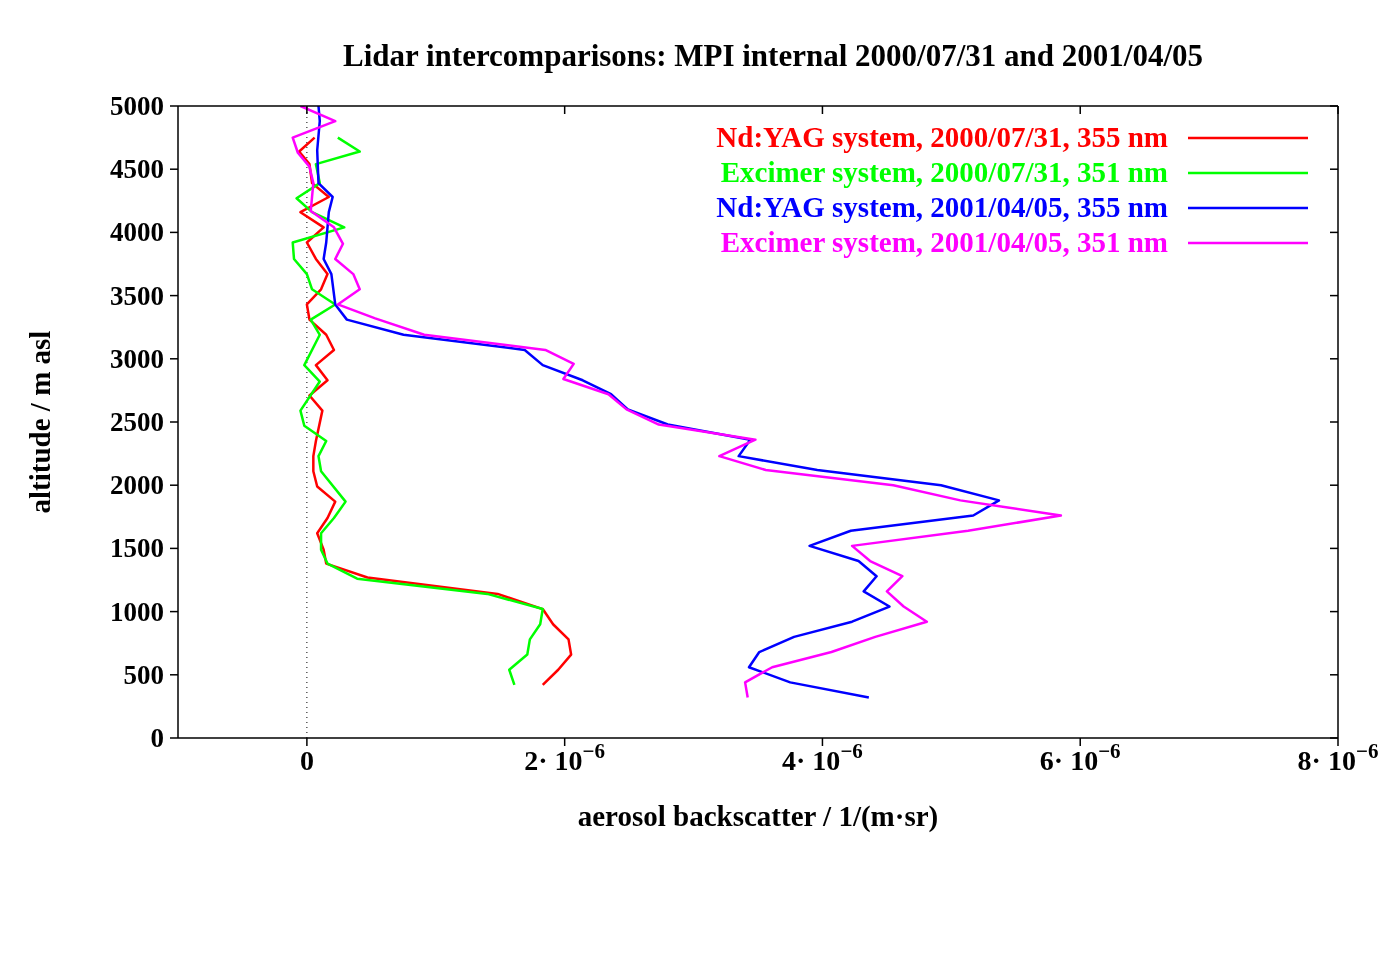 The image size is (1398, 979). I want to click on y-tick-label: 2500, so click(137, 422).